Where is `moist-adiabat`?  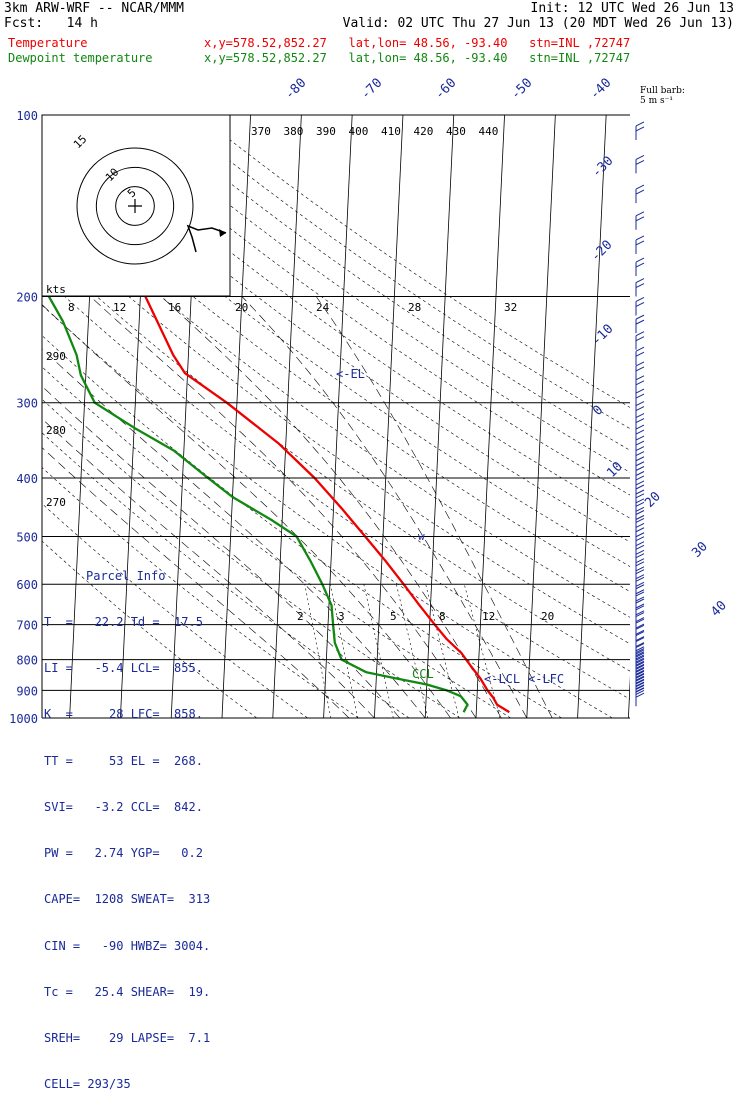 moist-adiabat is located at coordinates (434, 508).